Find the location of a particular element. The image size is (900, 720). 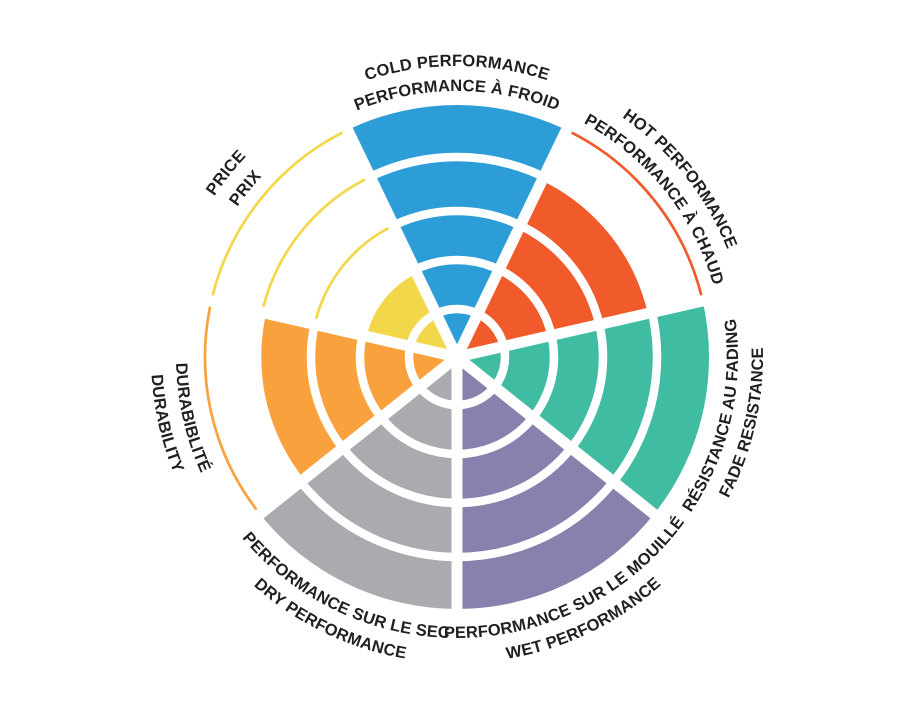

segment-hot-performance-remainder-arc is located at coordinates (637, 213).